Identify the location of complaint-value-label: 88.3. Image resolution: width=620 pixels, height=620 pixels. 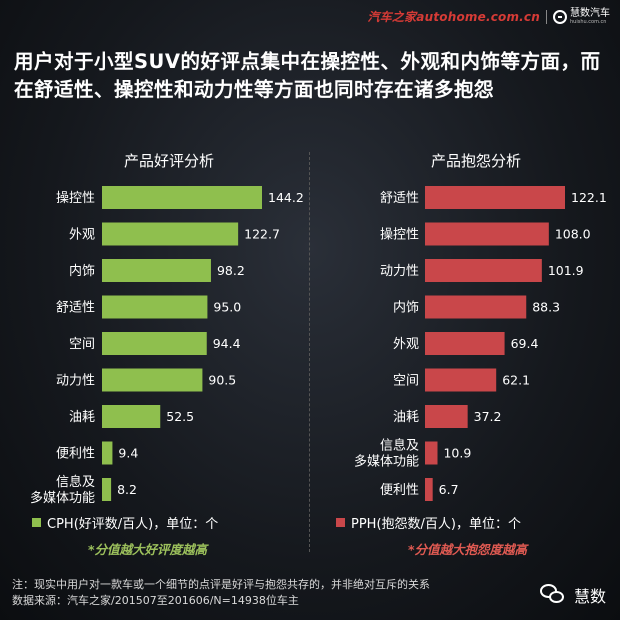
(546, 307).